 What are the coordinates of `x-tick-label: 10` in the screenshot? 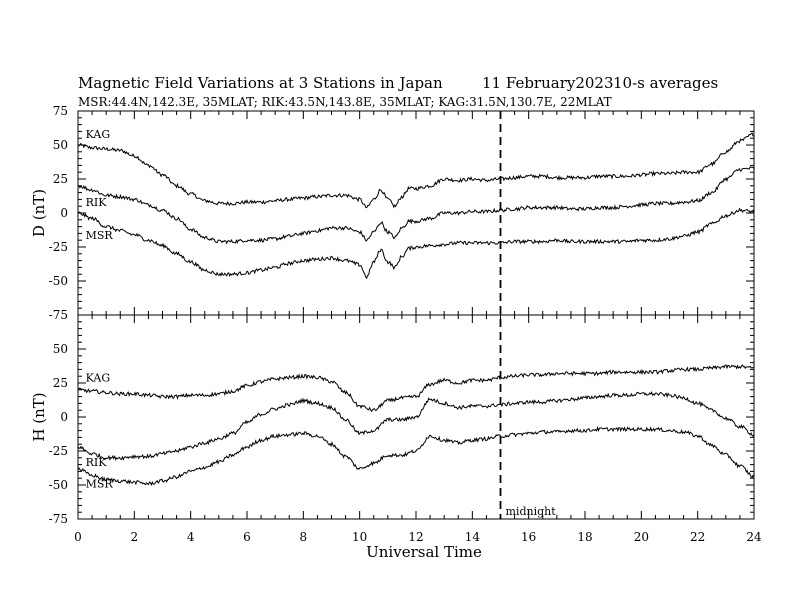 It's located at (359, 537).